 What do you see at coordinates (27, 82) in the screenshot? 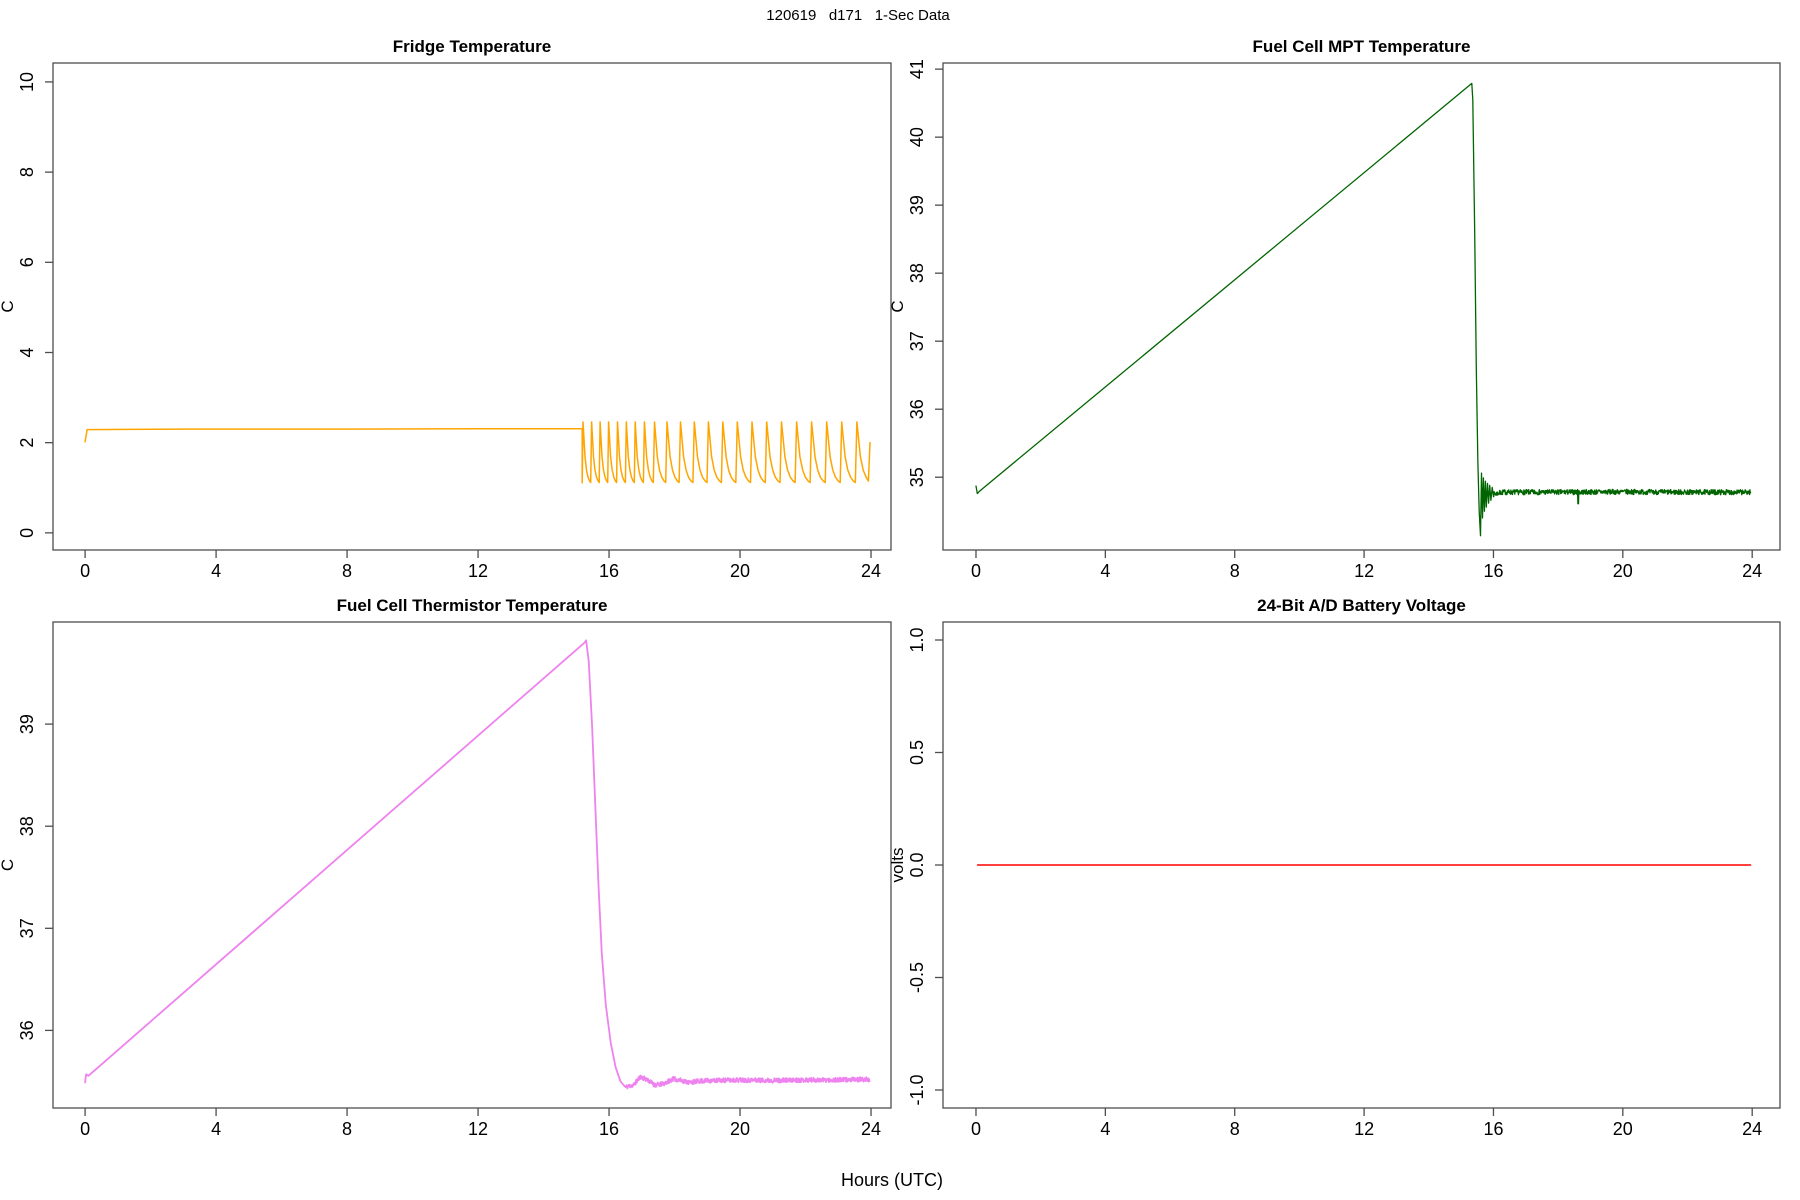
I see `y-tick-label: 10` at bounding box center [27, 82].